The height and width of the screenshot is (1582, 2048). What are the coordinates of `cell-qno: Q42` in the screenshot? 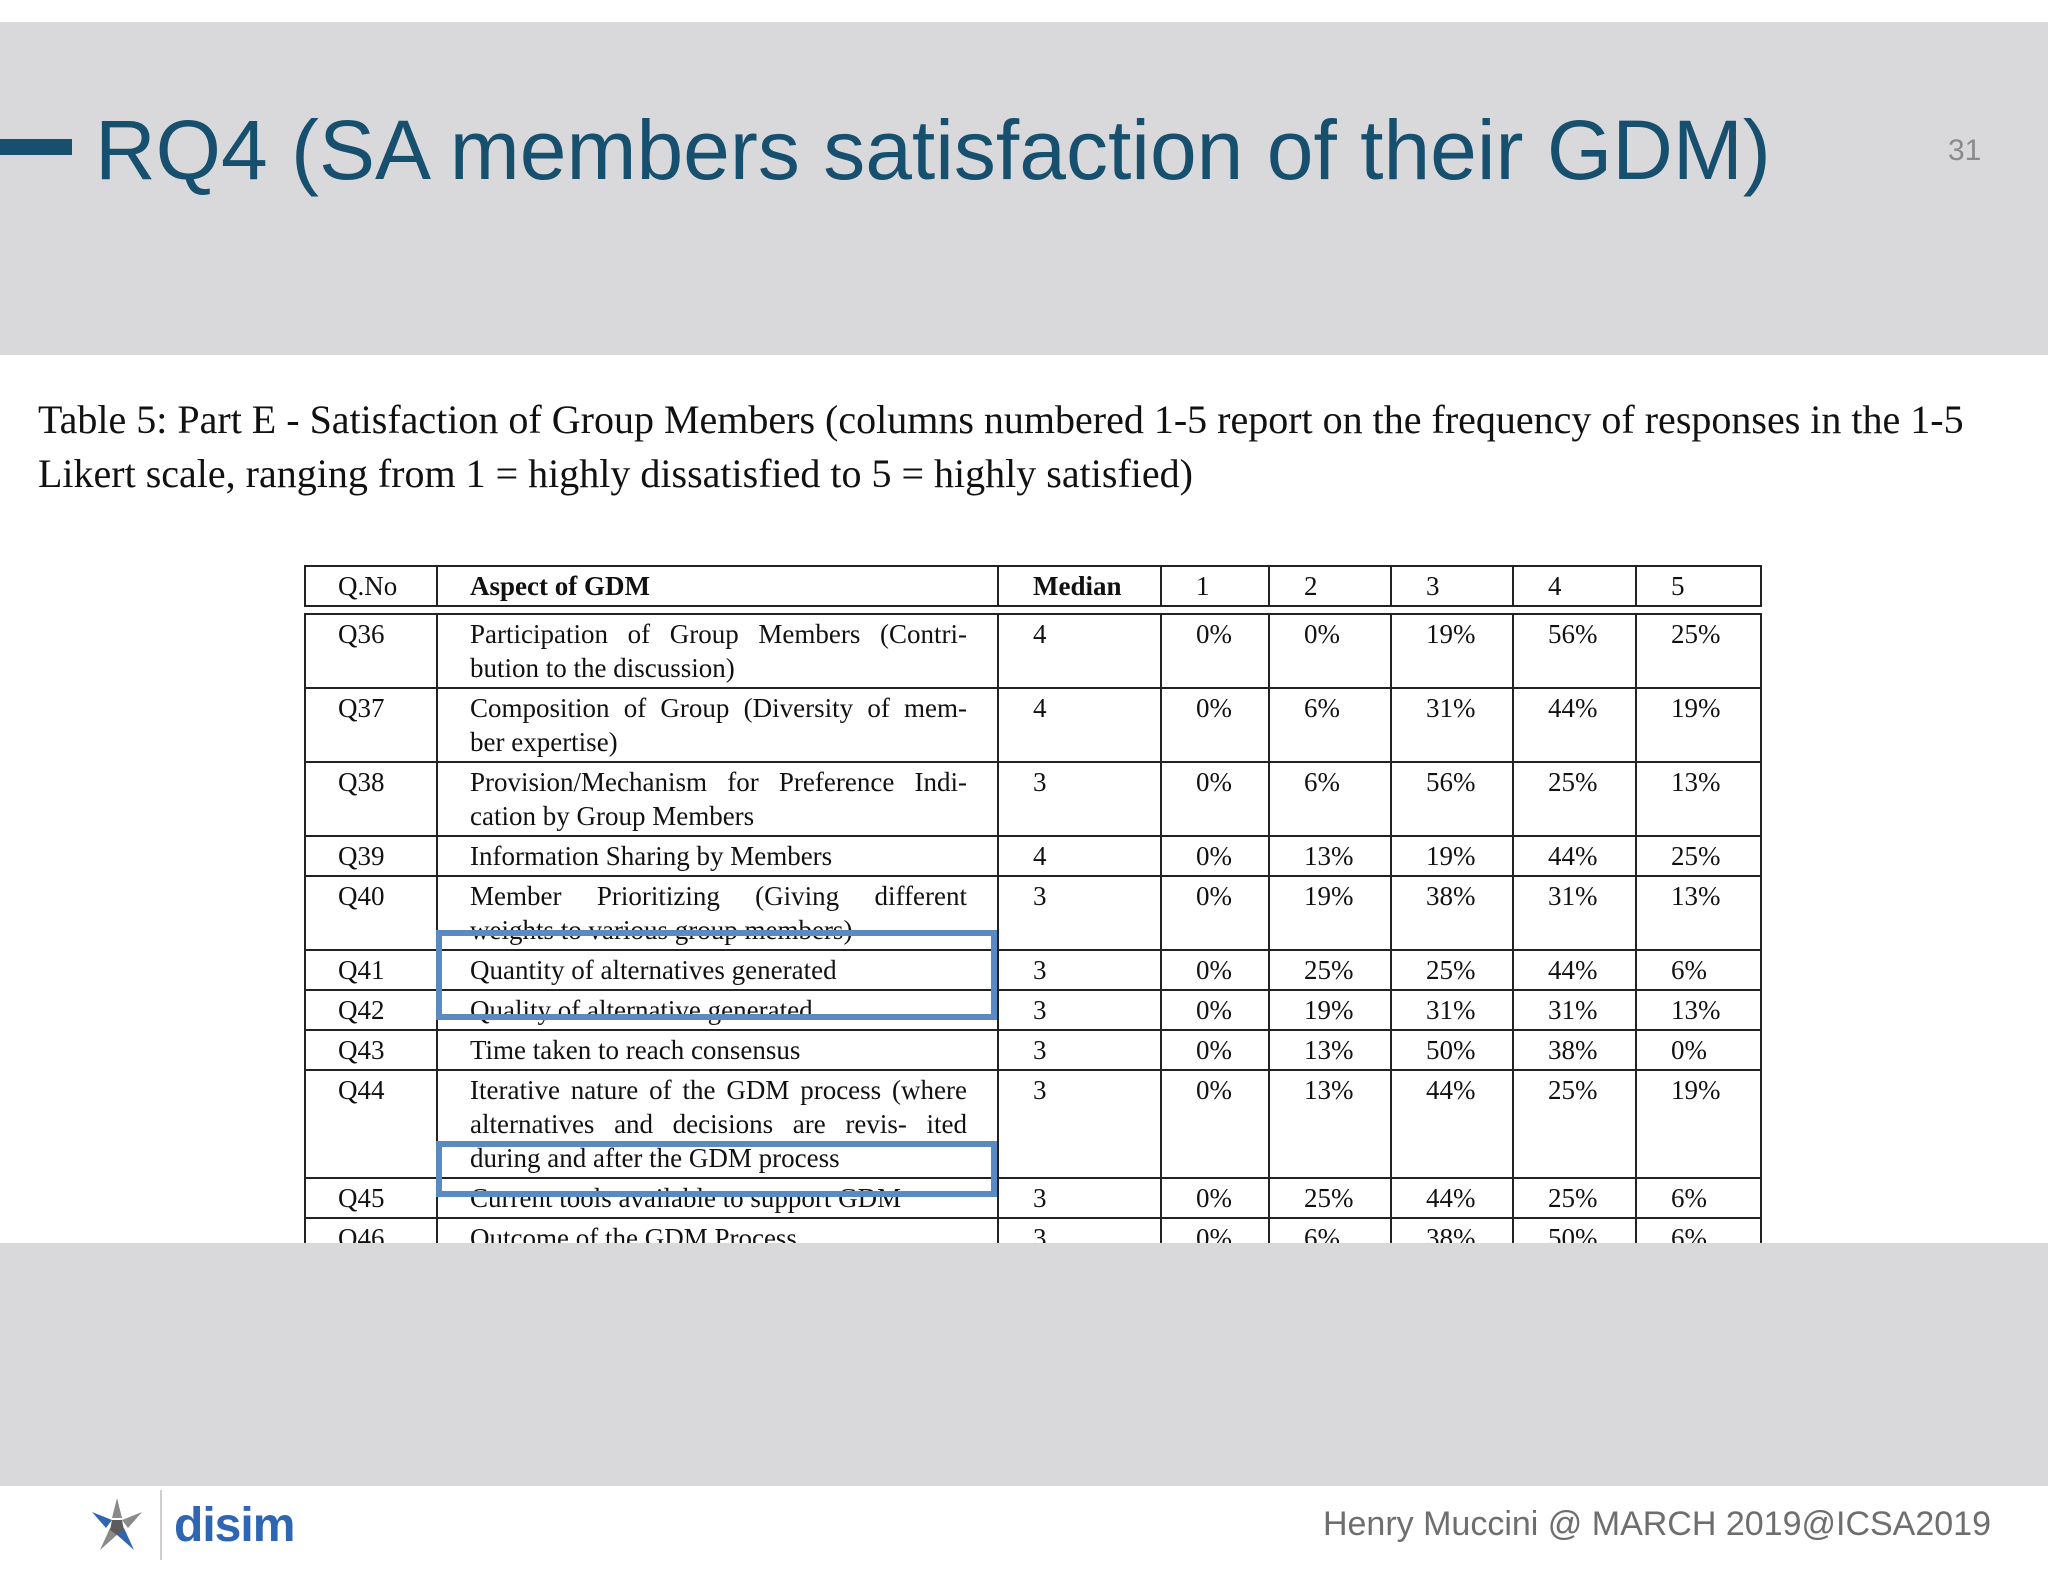 It's located at (371, 1010).